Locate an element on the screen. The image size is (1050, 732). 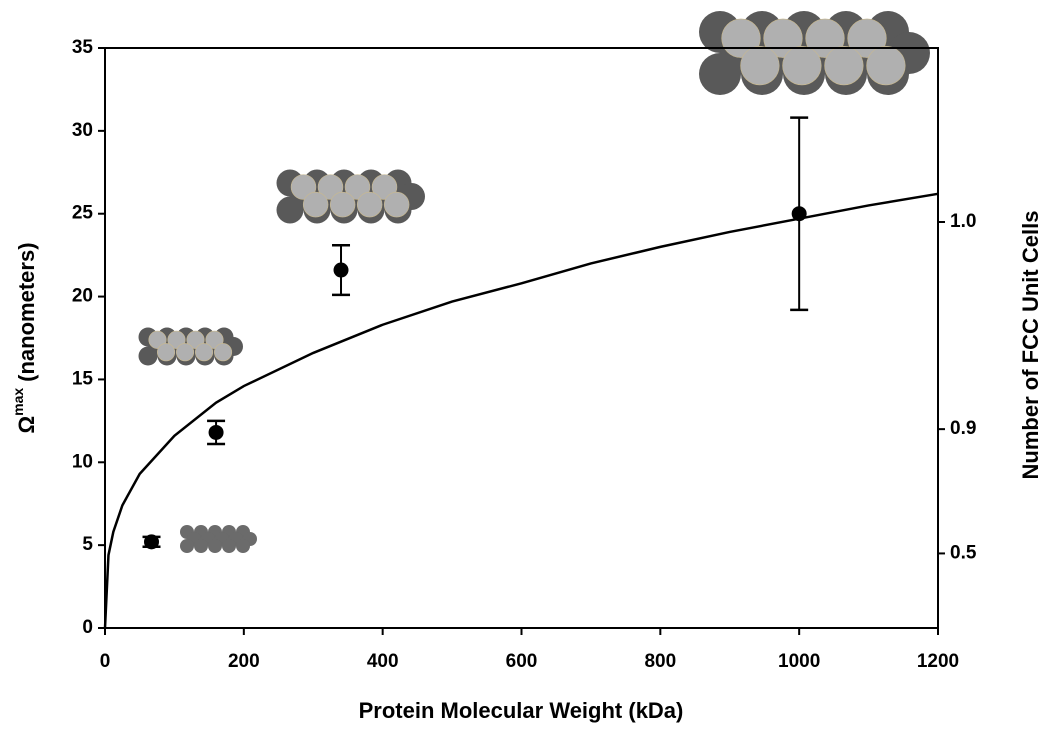
y-tick-label: 10 is located at coordinates (82, 461).